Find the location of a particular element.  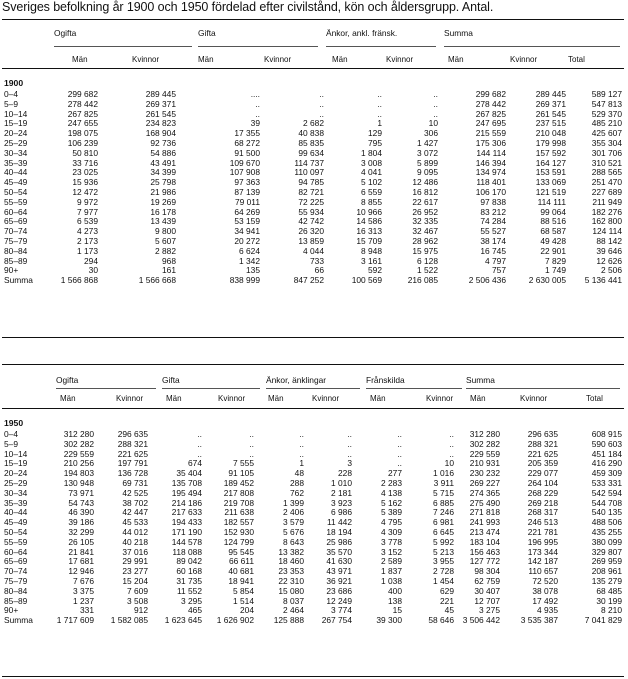

table-cell: 269 959 is located at coordinates (606, 562).